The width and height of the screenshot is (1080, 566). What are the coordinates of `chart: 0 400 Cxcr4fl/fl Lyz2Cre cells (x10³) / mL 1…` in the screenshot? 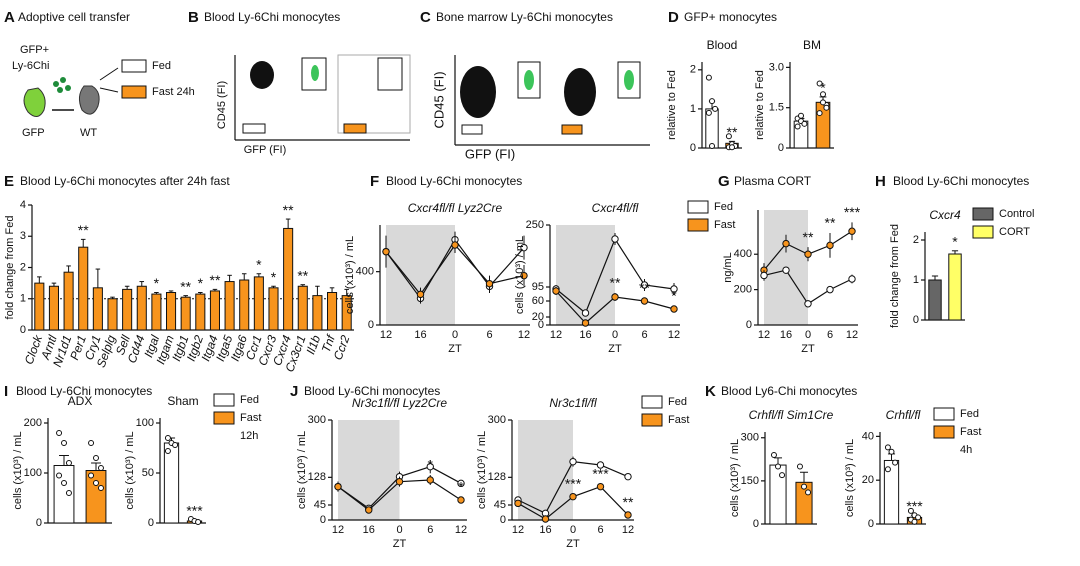 It's located at (437, 278).